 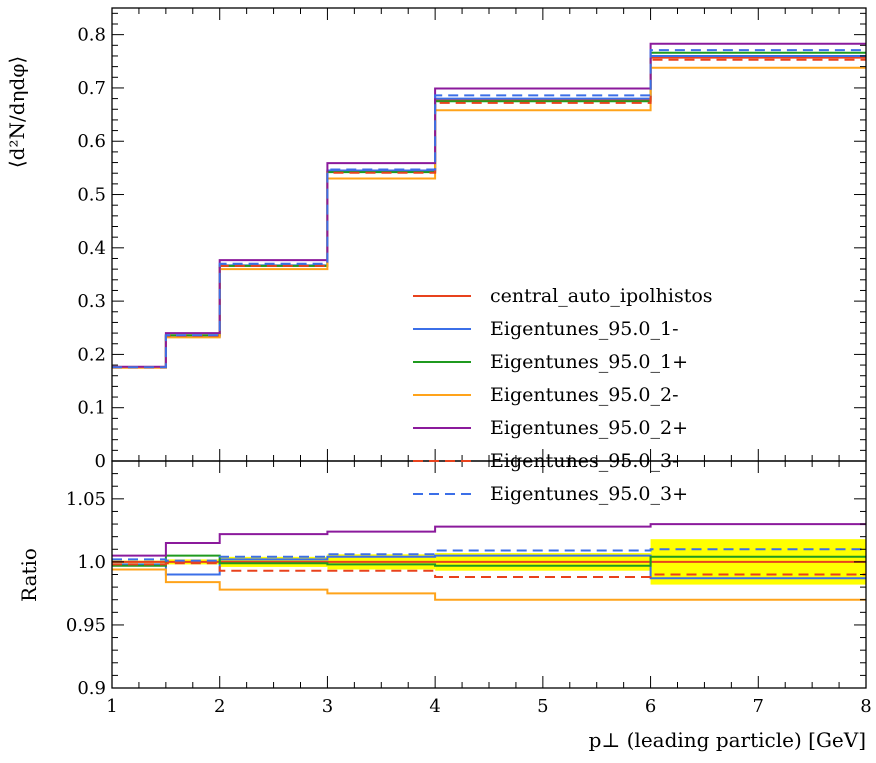 I want to click on main-y-tick-label: 0.8, so click(x=91, y=35).